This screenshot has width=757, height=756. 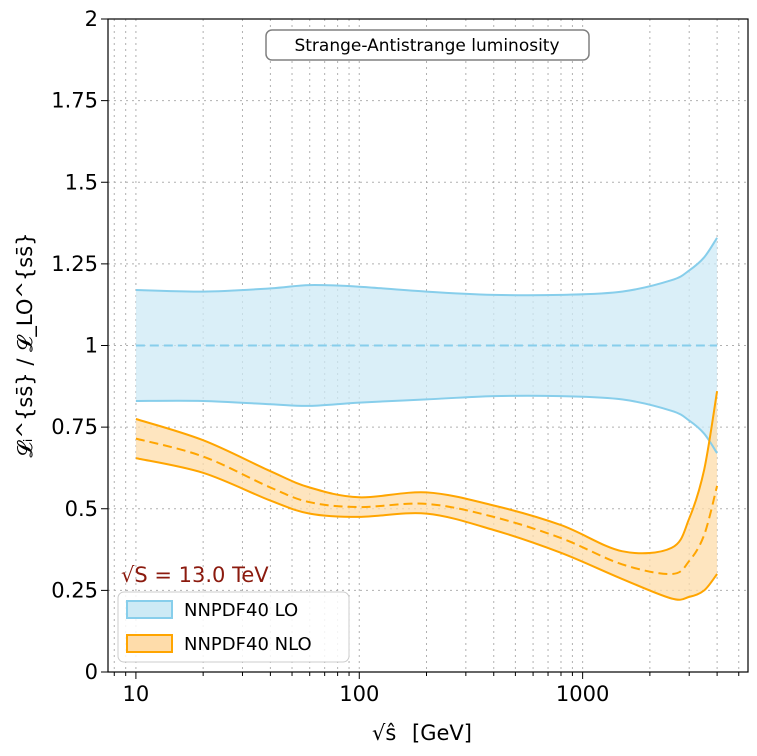 What do you see at coordinates (442, 733) in the screenshot?
I see `x-axis-title-unit: [GeV]` at bounding box center [442, 733].